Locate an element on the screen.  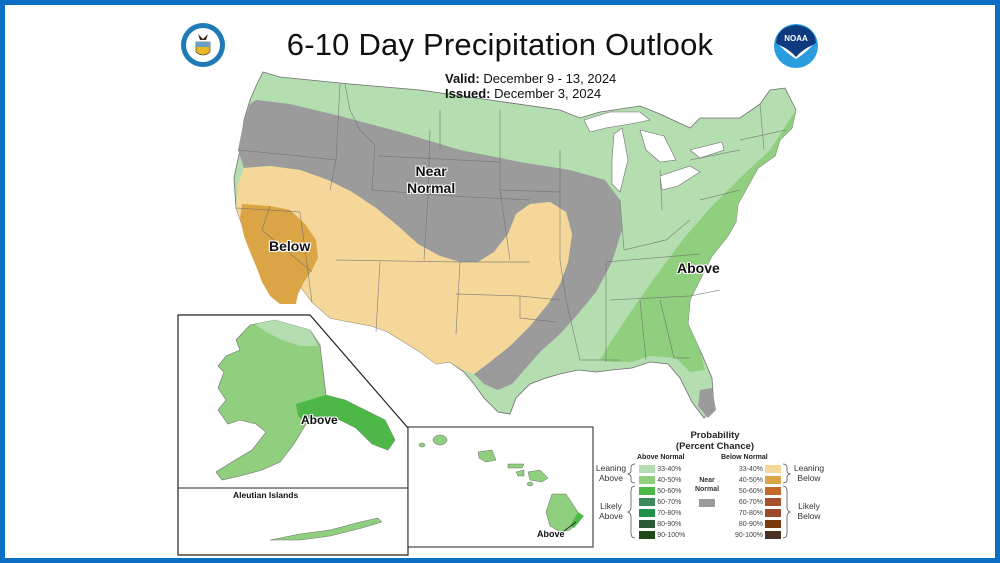
legend-above-row: 40-50% is located at coordinates (663, 480).